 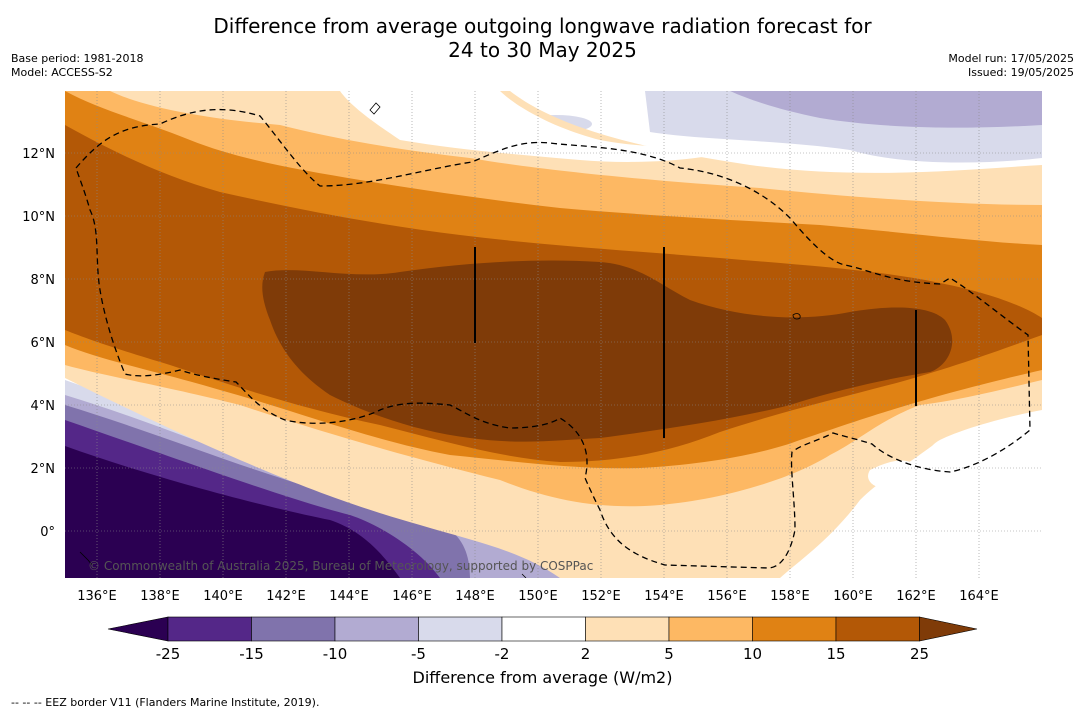 What do you see at coordinates (986, 447) in the screenshot?
I see `patch-white-east` at bounding box center [986, 447].